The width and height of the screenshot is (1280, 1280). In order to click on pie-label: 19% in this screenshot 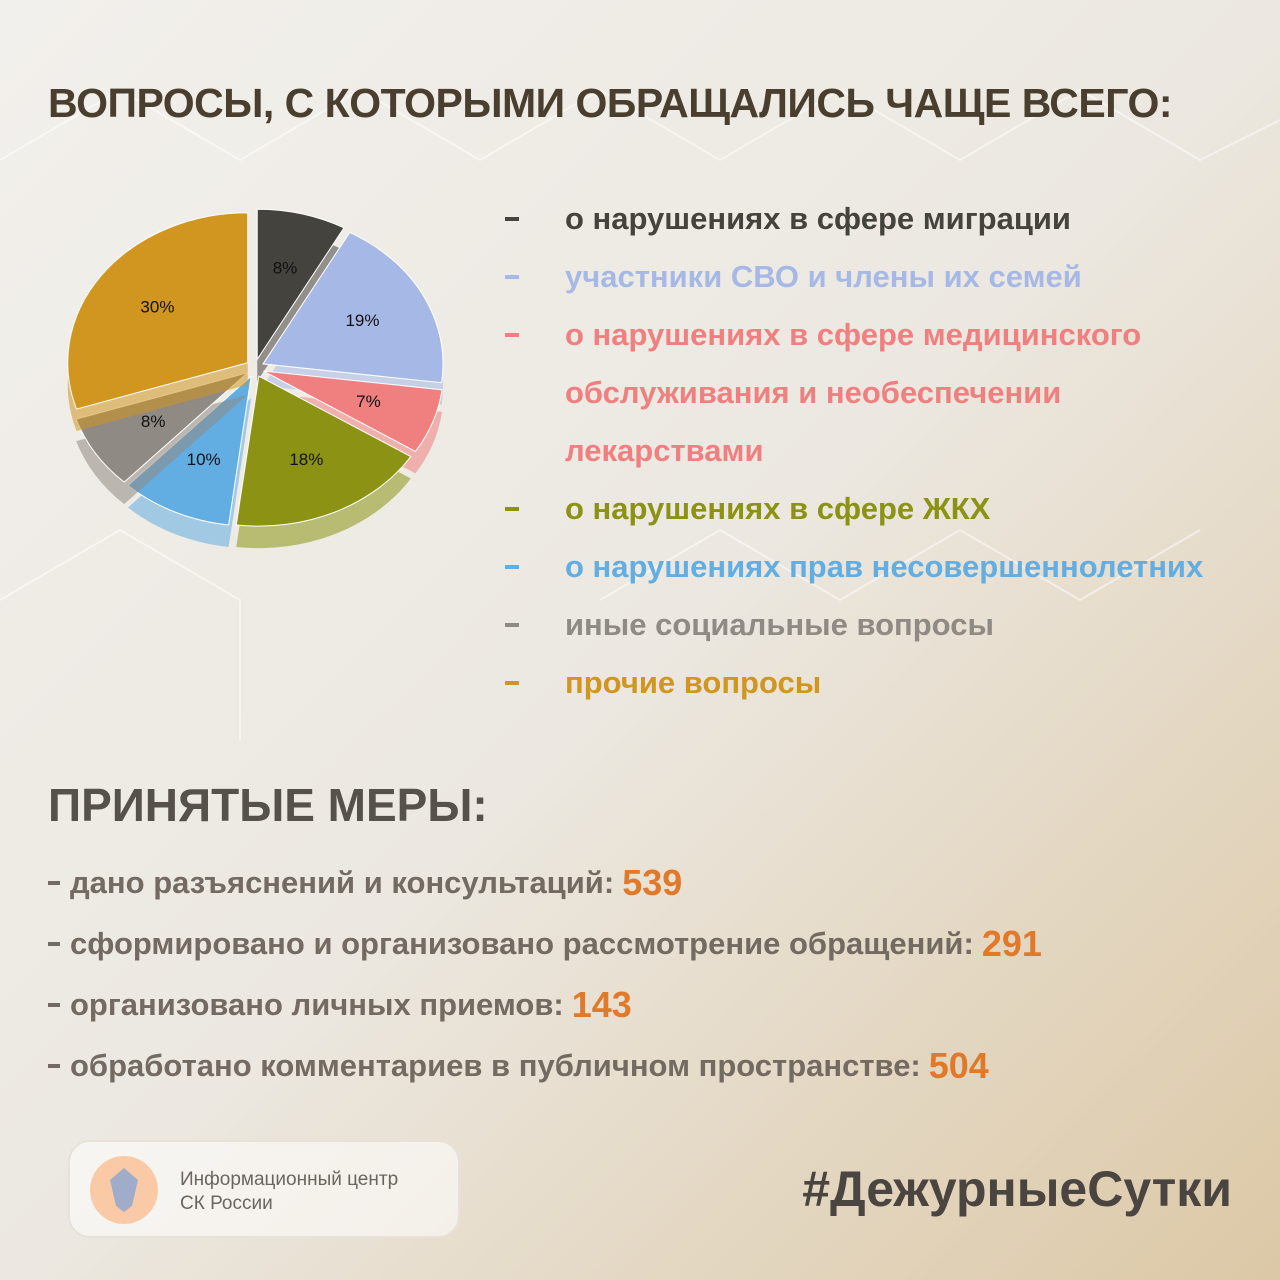, I will do `click(362, 320)`.